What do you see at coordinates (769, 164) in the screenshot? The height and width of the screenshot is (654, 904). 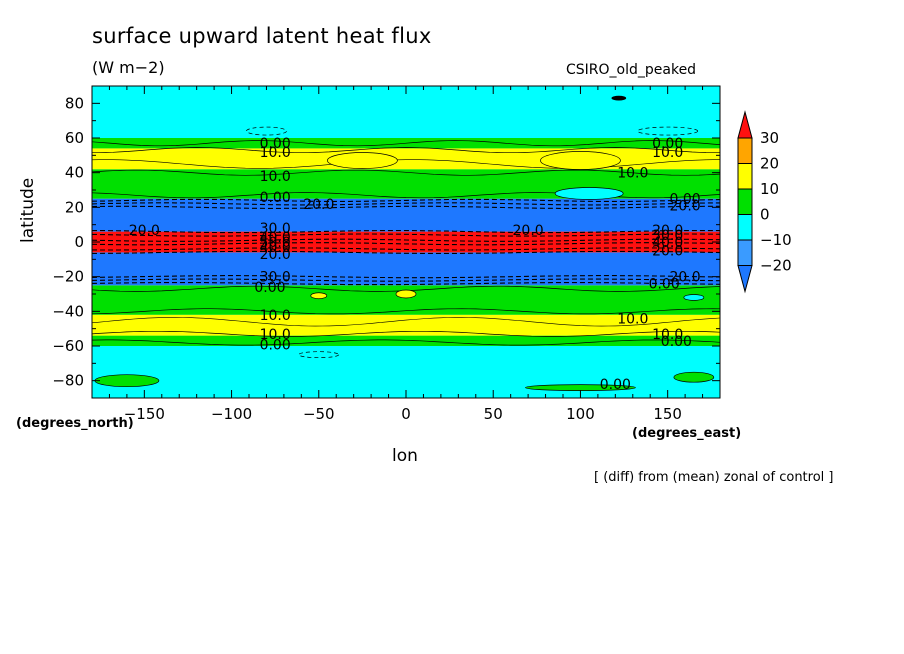 I see `colorbar-label: 20` at bounding box center [769, 164].